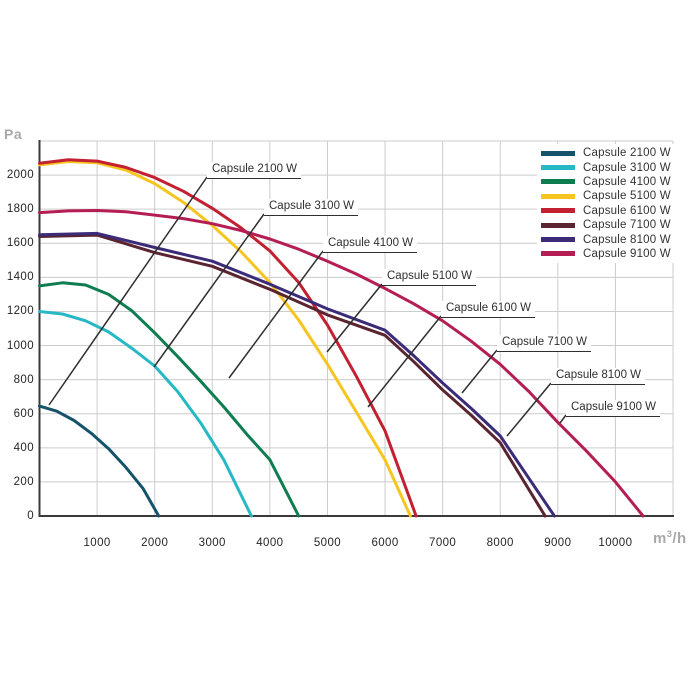 The image size is (700, 700). What do you see at coordinates (488, 309) in the screenshot?
I see `curve-annotation-label: Capsule 6100 W` at bounding box center [488, 309].